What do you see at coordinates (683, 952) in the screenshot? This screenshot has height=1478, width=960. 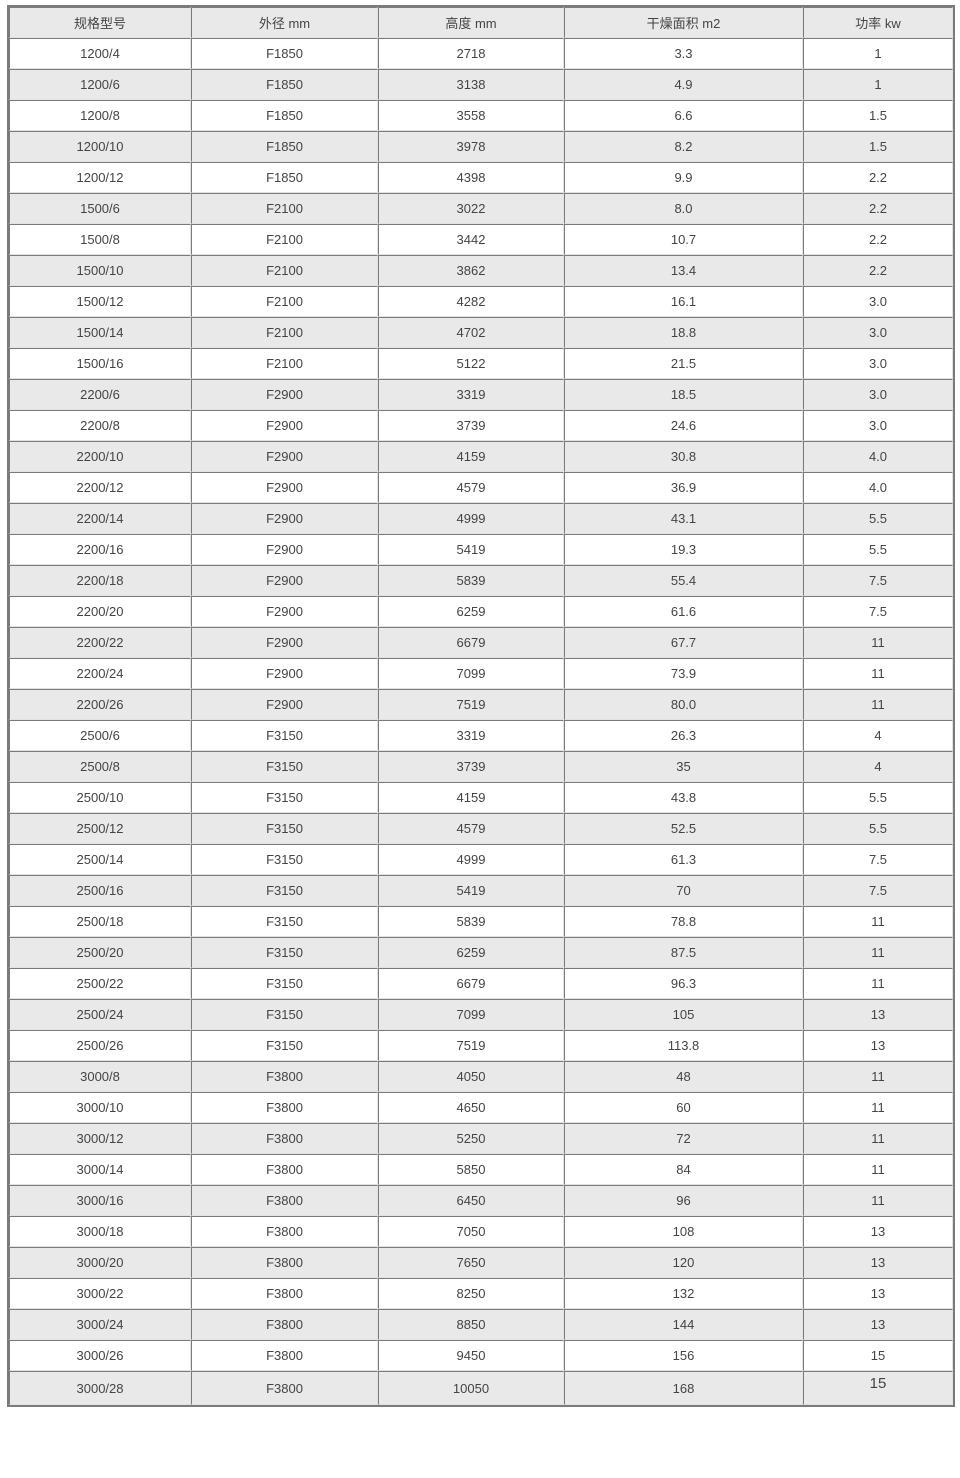 I see `cell-area: 87.5` at bounding box center [683, 952].